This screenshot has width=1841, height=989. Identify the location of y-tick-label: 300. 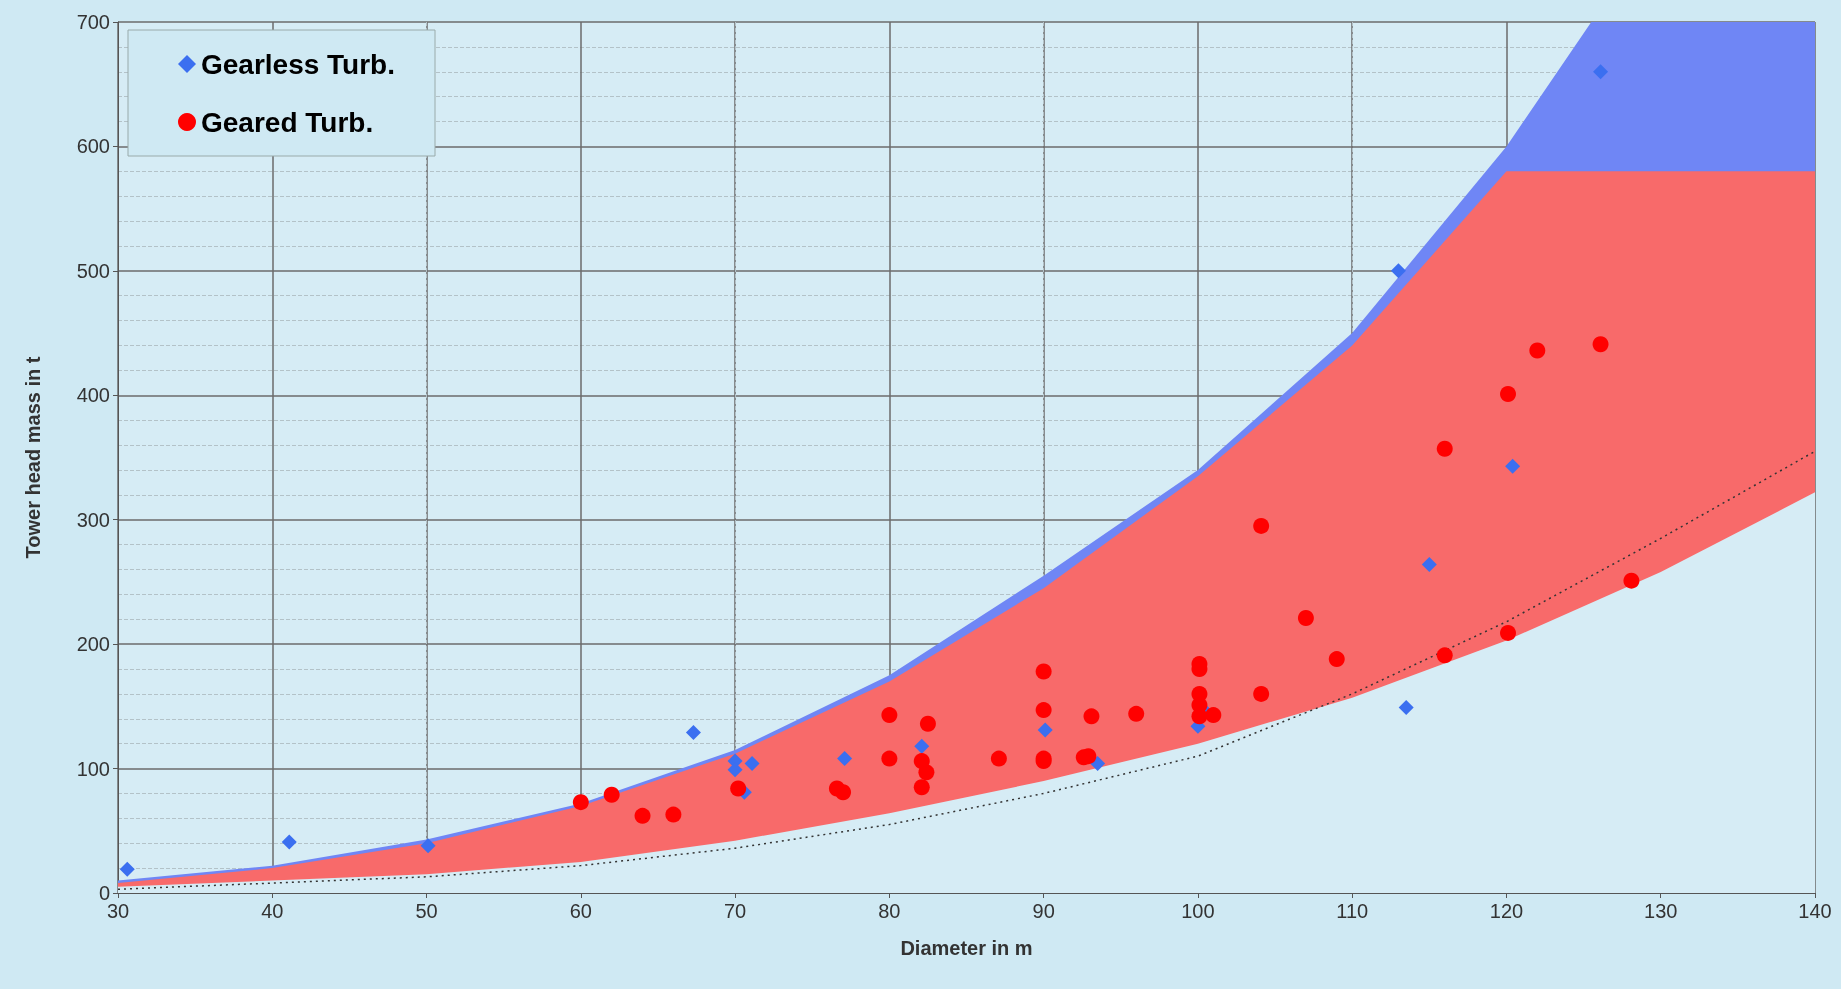
(93, 519).